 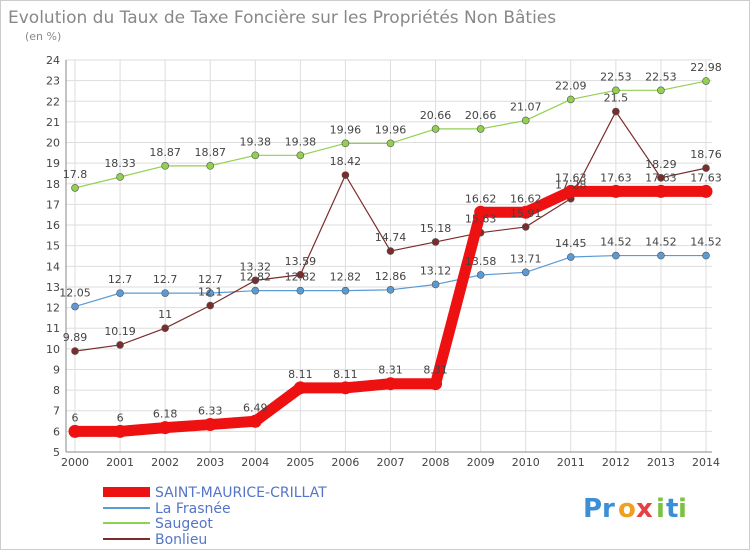 What do you see at coordinates (706, 154) in the screenshot?
I see `data-label: 18.76` at bounding box center [706, 154].